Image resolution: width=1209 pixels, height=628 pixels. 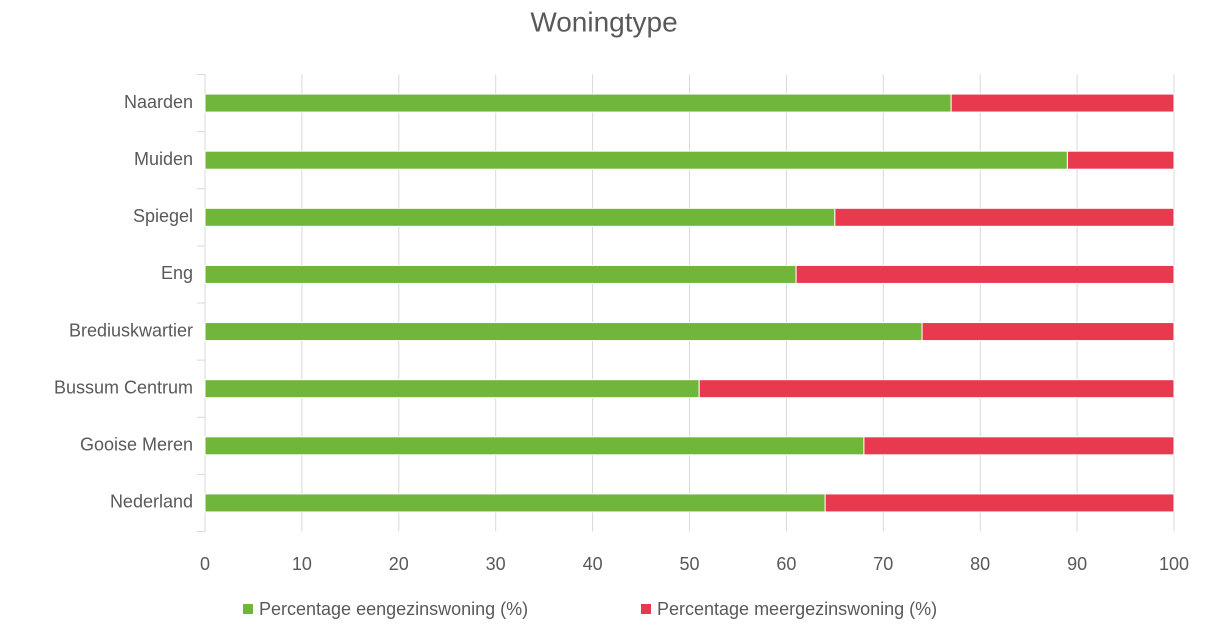 I want to click on x-tick-label: 100, so click(x=1174, y=564).